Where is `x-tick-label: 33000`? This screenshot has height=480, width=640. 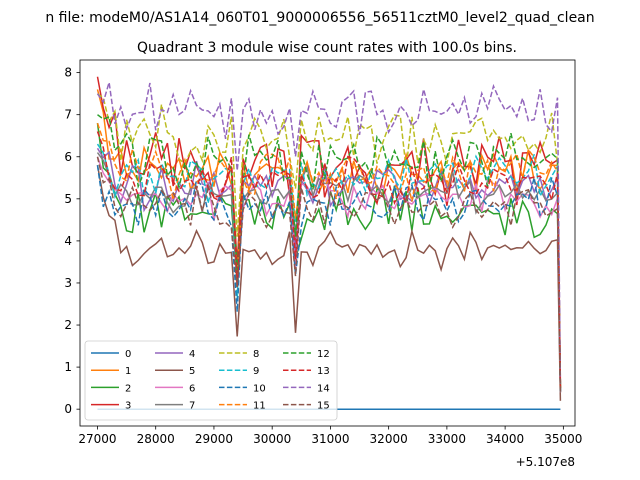
x-tick-label: 33000 is located at coordinates (447, 439).